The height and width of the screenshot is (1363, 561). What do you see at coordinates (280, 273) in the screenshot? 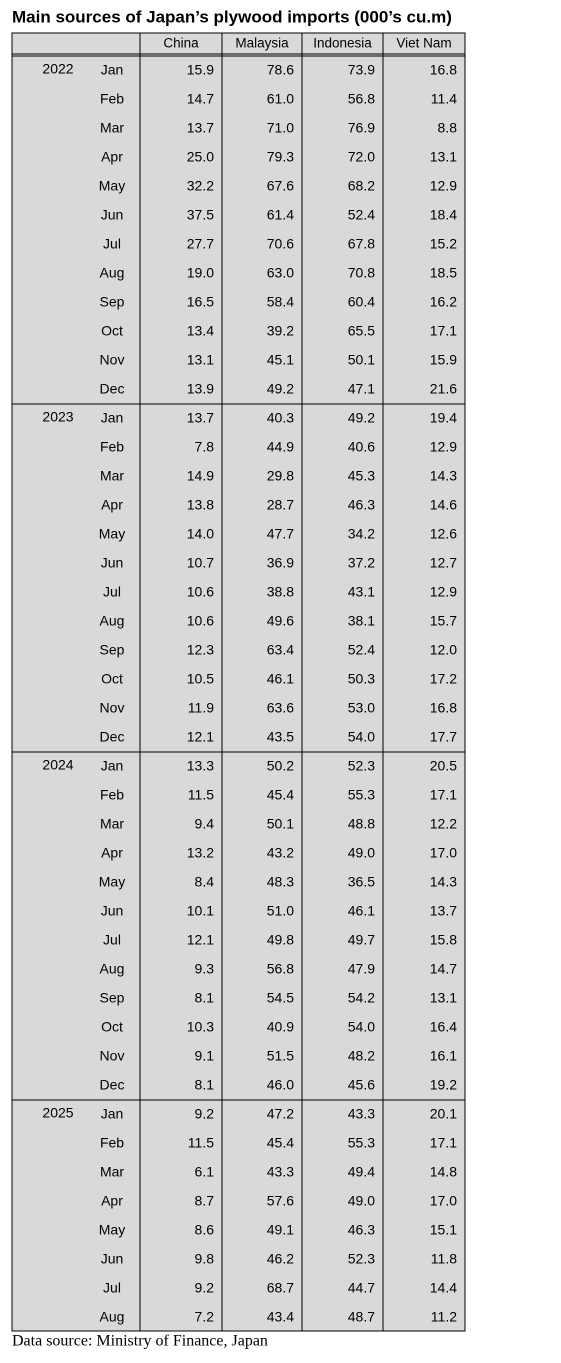
I see `cell-value: 63.0` at bounding box center [280, 273].